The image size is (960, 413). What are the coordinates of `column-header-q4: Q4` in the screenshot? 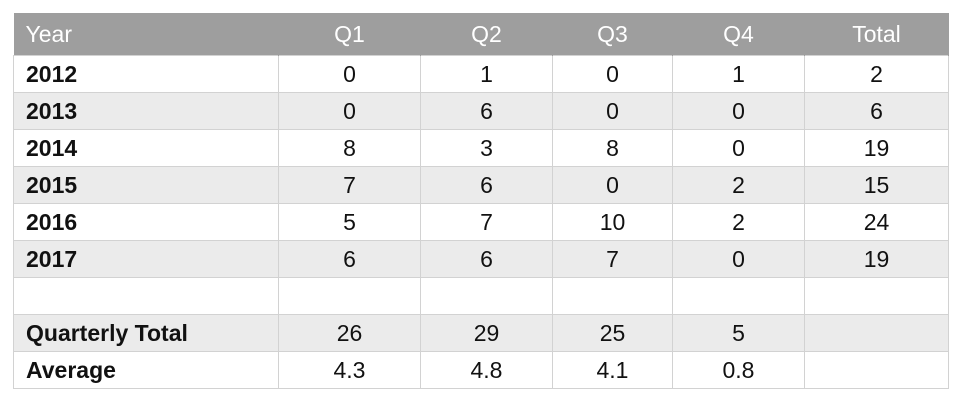 It's located at (738, 34).